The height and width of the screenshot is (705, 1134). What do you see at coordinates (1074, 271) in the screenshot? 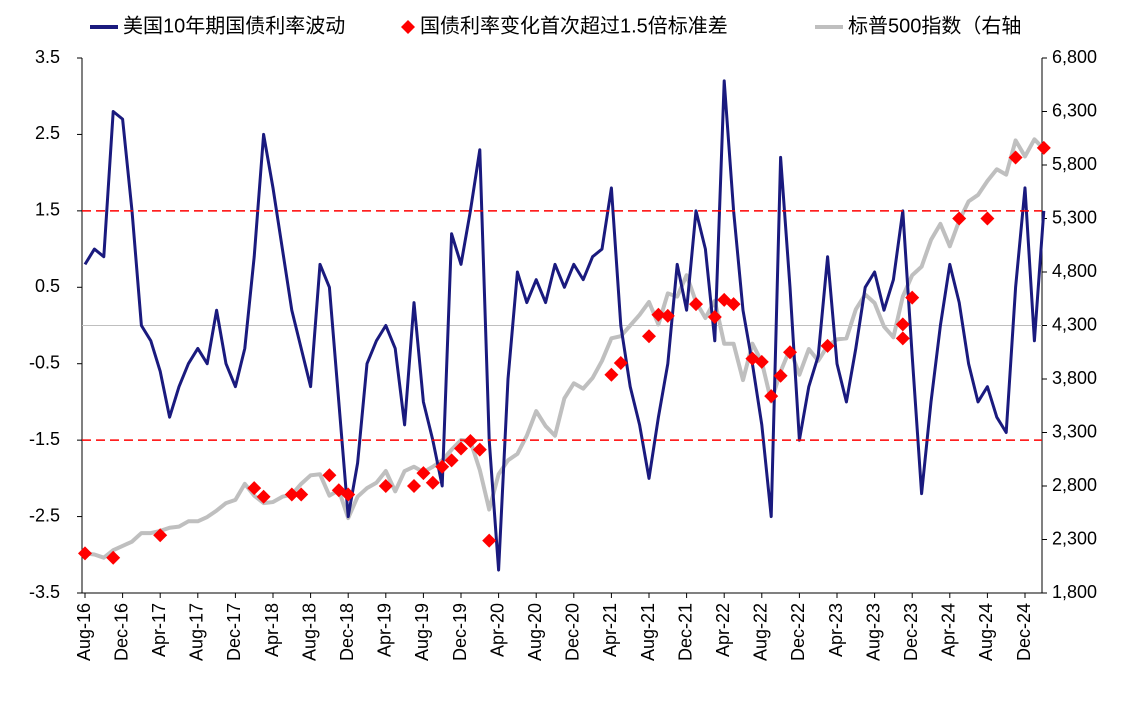
I see `y2-tick-label: 4,800` at bounding box center [1074, 271].